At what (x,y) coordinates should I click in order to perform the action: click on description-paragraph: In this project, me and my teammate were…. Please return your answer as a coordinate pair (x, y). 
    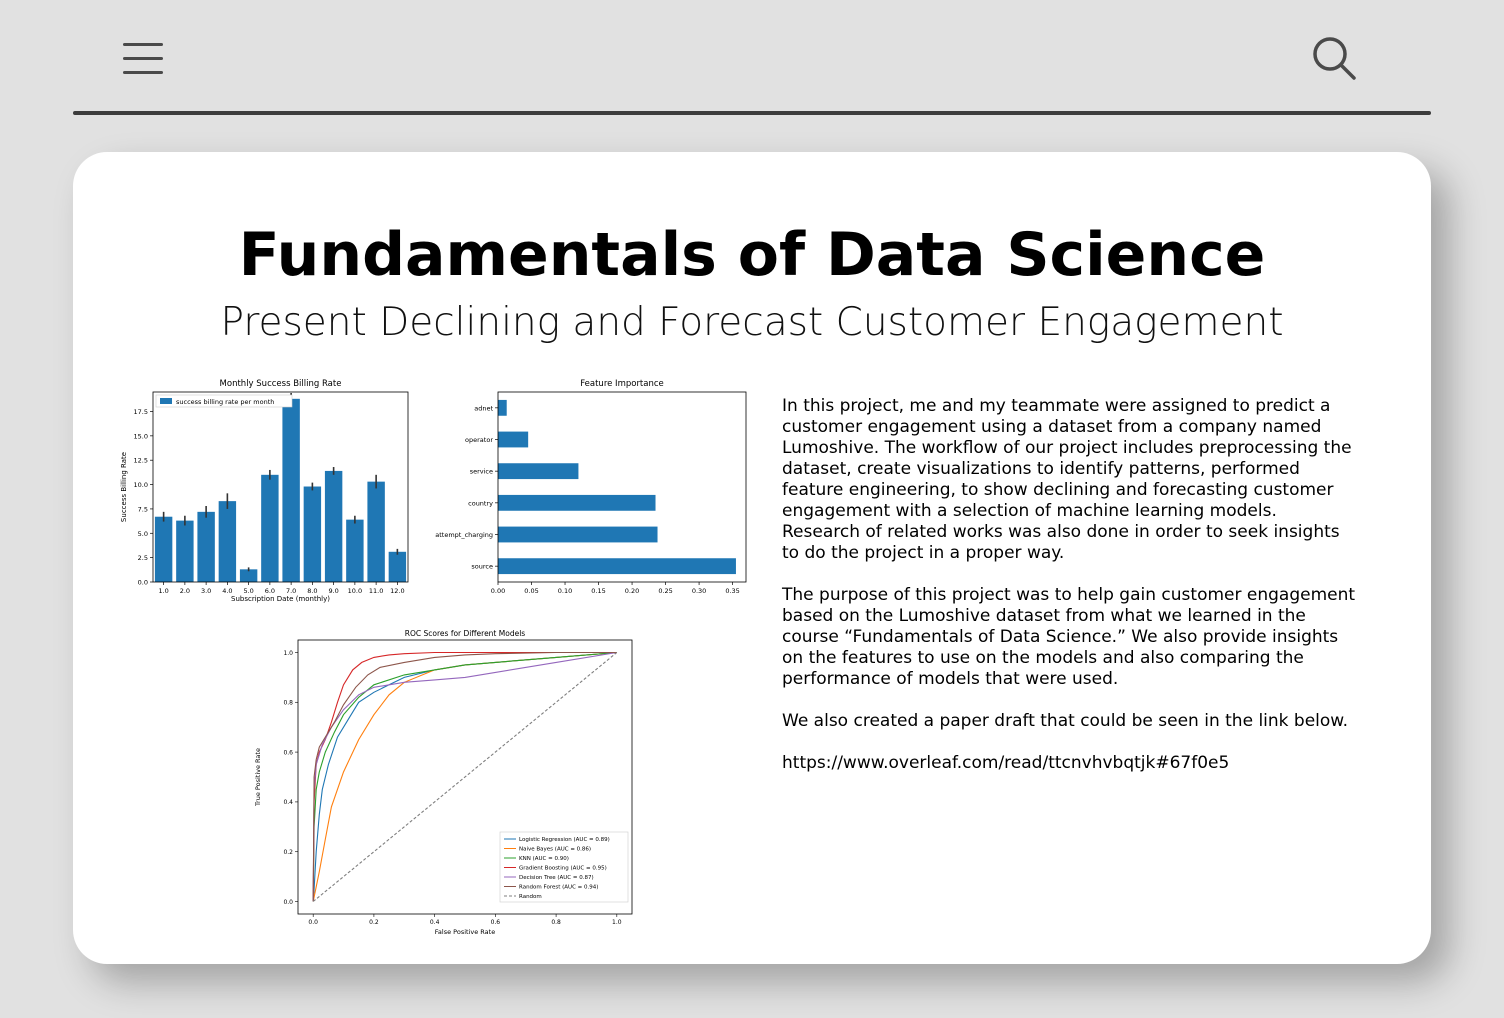
    Looking at the image, I should click on (1067, 479).